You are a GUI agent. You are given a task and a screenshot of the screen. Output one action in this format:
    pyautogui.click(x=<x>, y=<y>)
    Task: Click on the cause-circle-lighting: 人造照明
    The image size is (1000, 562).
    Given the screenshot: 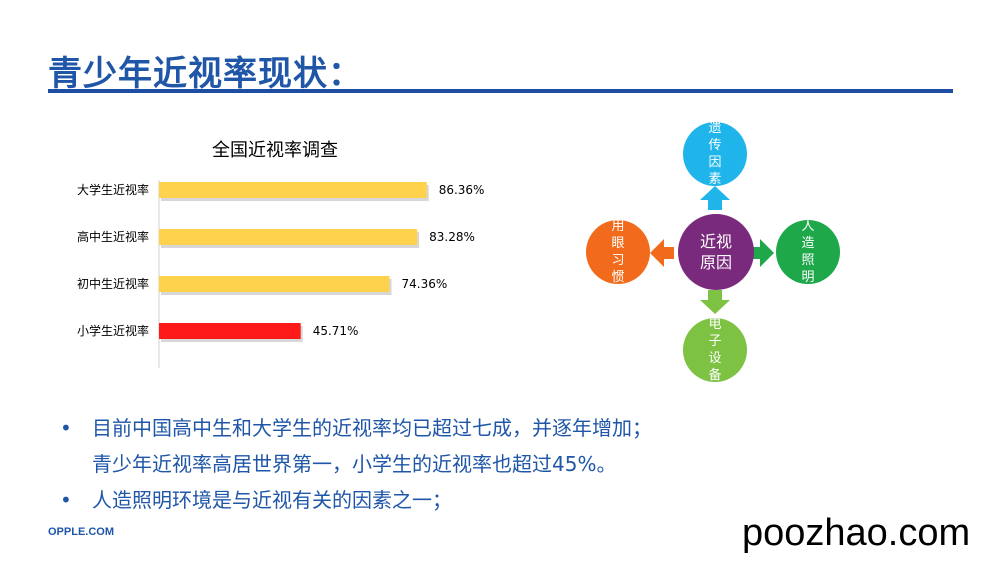 What is the action you would take?
    pyautogui.click(x=808, y=252)
    